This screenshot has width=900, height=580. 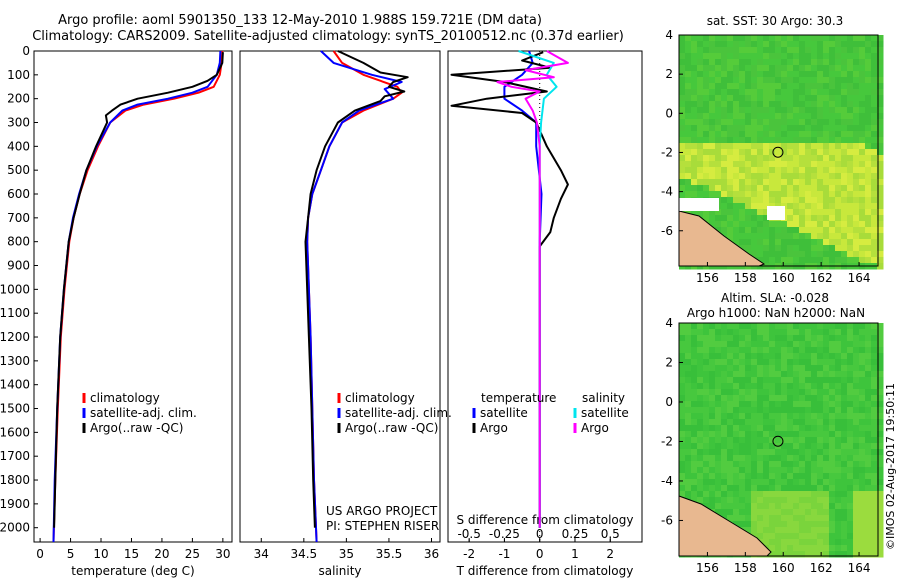 I want to click on depth-tick-label: 1500, so click(x=15, y=409).